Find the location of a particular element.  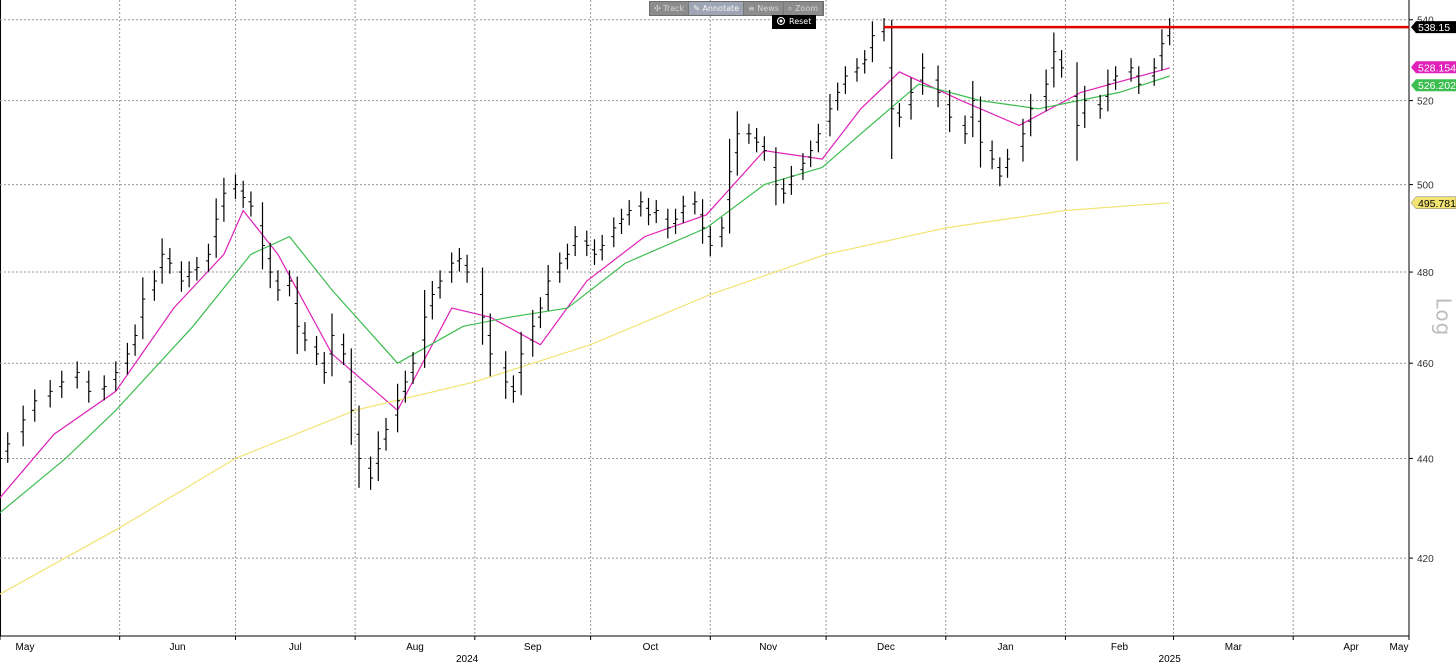

value-label: 526.202 is located at coordinates (1433, 85).